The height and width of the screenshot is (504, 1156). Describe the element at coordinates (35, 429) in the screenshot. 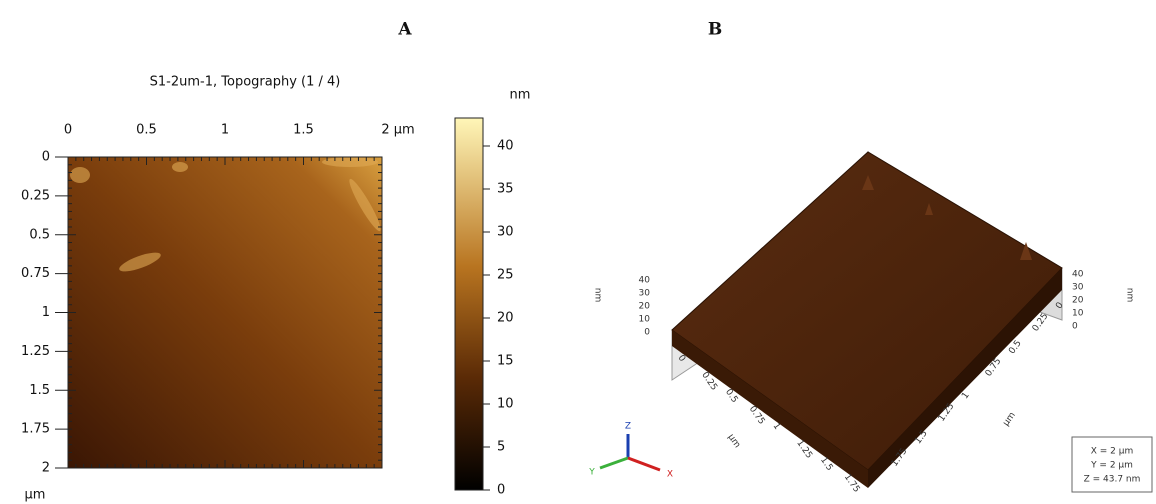

I see `y-tick-label: 1.75` at that location.